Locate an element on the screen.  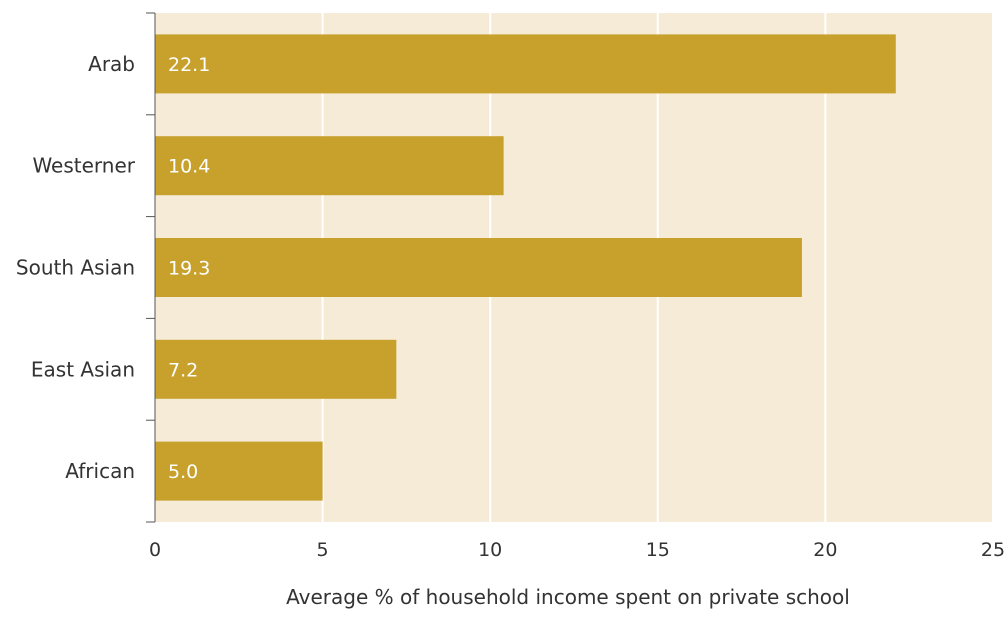
x-tick-label-5: 5 is located at coordinates (323, 550).